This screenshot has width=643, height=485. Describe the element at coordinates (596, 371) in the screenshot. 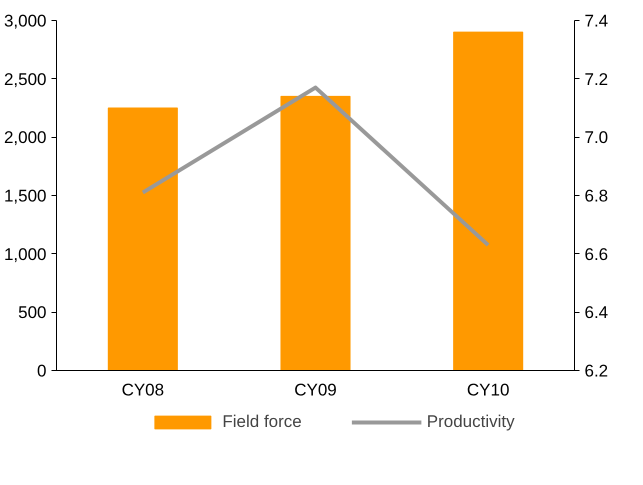

I see `y2-tick-label: 6.2` at that location.